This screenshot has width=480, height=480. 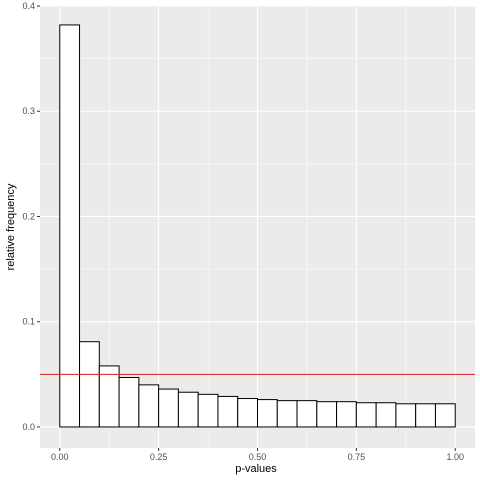 What do you see at coordinates (28, 427) in the screenshot?
I see `y-tick-label: 0.0` at bounding box center [28, 427].